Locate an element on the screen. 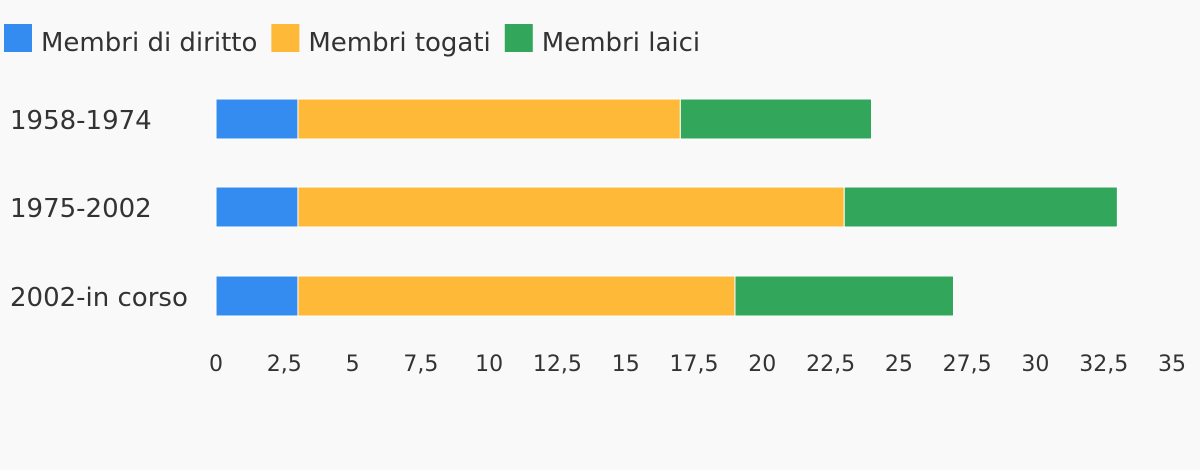  bar-1975-2002-membri-laici is located at coordinates (980, 207).